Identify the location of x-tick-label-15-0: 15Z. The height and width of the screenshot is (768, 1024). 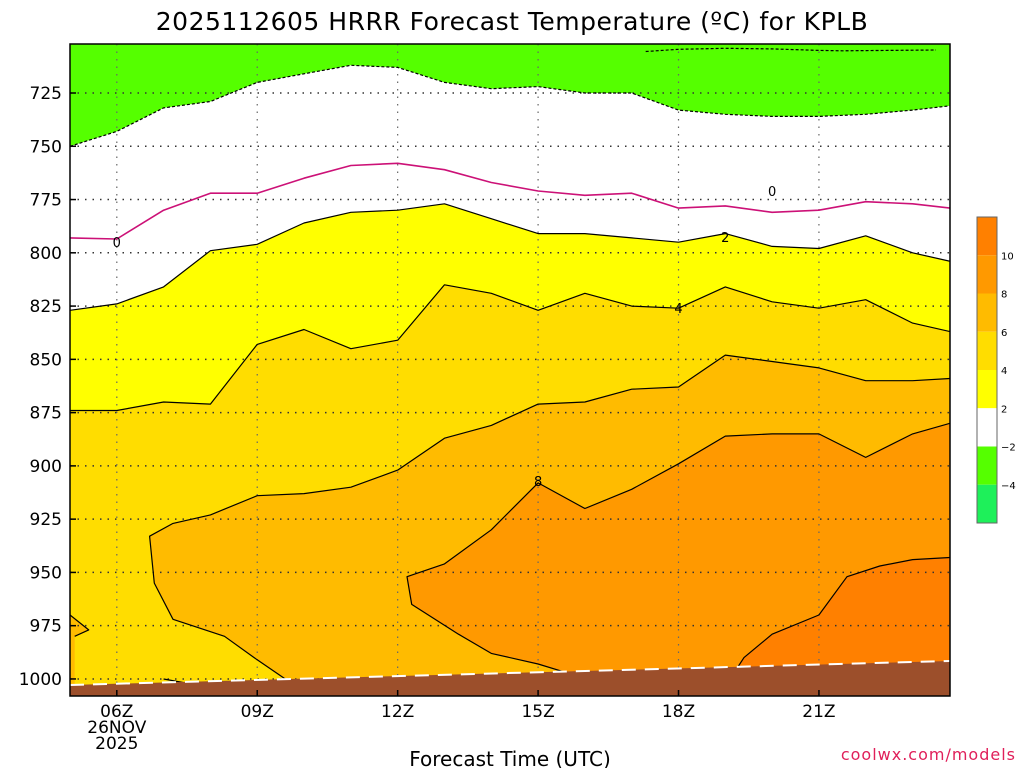
(537, 712).